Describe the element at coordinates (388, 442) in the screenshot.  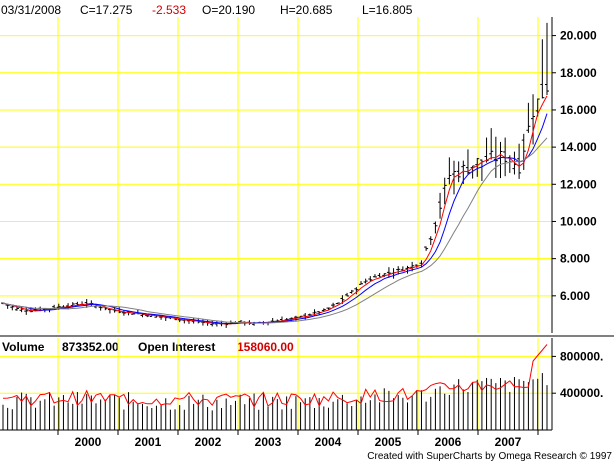
I see `x-tick-label: 2005` at that location.